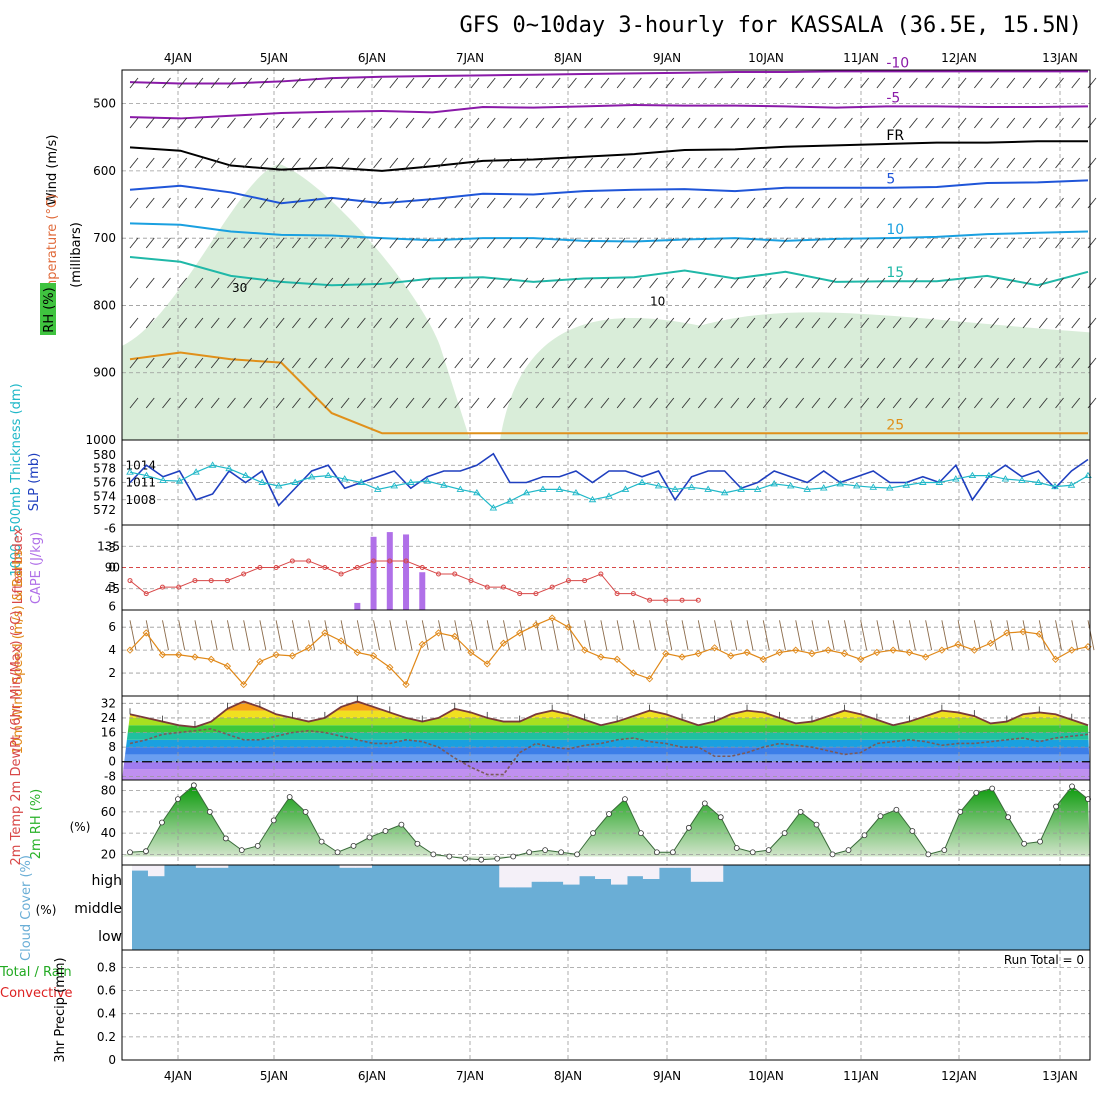 The image size is (1100, 1100). Describe the element at coordinates (220, 866) in the screenshot. I see `high-cloud-gap` at that location.